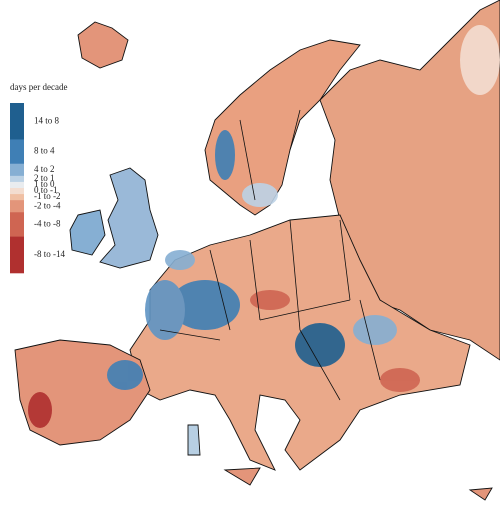  I want to click on legend-label: 14 to 8, so click(47, 120).